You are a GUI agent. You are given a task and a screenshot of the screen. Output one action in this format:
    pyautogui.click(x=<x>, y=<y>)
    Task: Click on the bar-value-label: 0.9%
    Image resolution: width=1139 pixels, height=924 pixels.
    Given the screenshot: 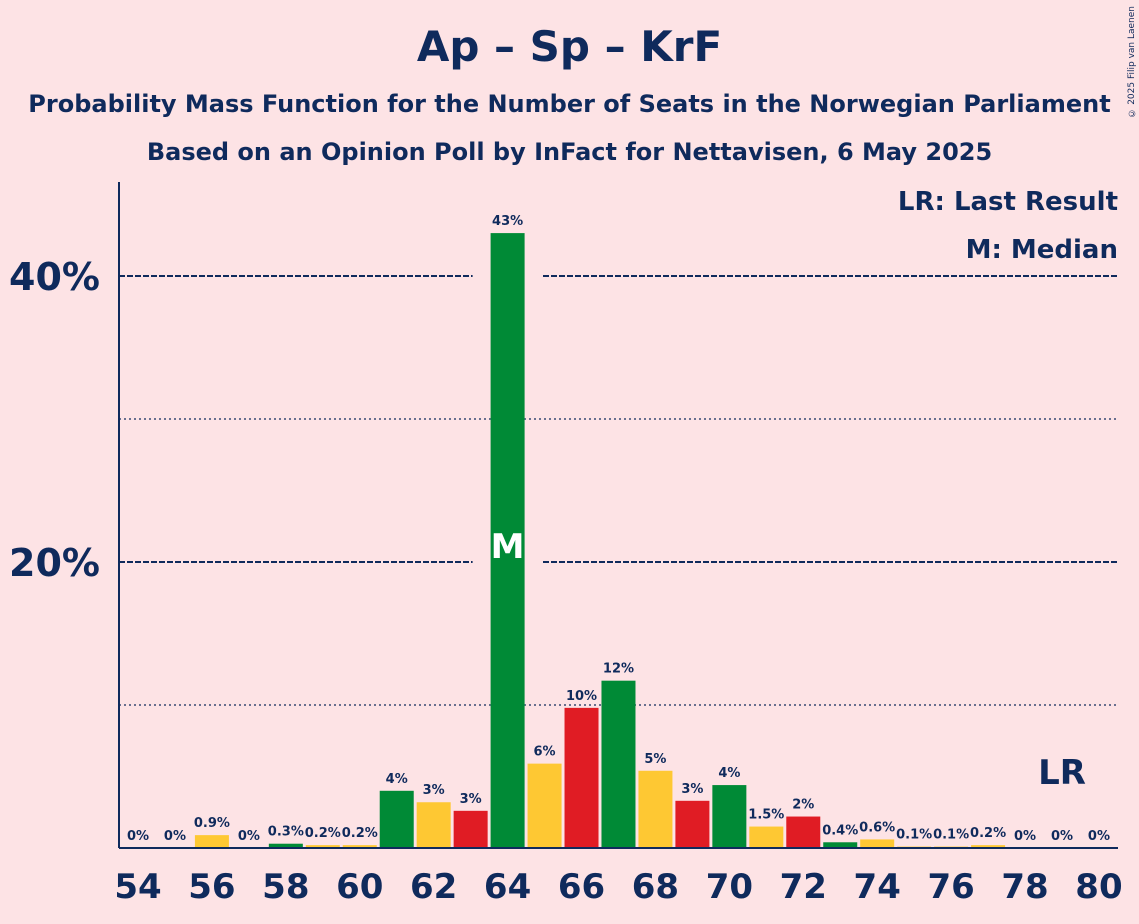 What is the action you would take?
    pyautogui.click(x=212, y=823)
    